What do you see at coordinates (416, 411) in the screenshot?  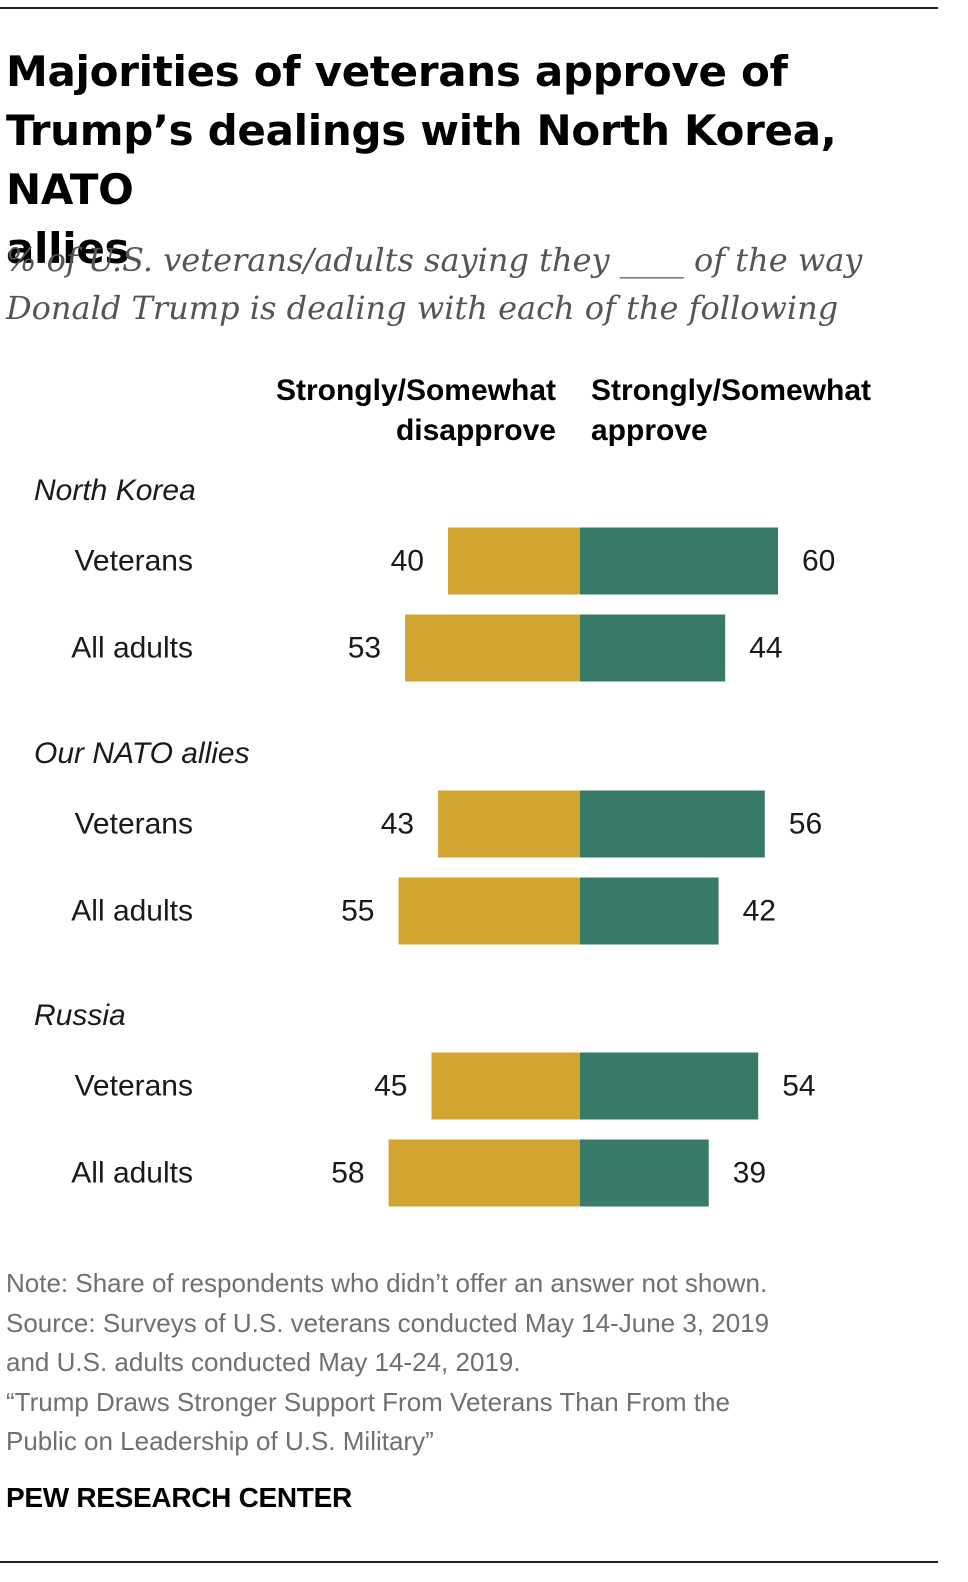 I see `legend-disapprove: Strongly/Somewhat disapprove` at bounding box center [416, 411].